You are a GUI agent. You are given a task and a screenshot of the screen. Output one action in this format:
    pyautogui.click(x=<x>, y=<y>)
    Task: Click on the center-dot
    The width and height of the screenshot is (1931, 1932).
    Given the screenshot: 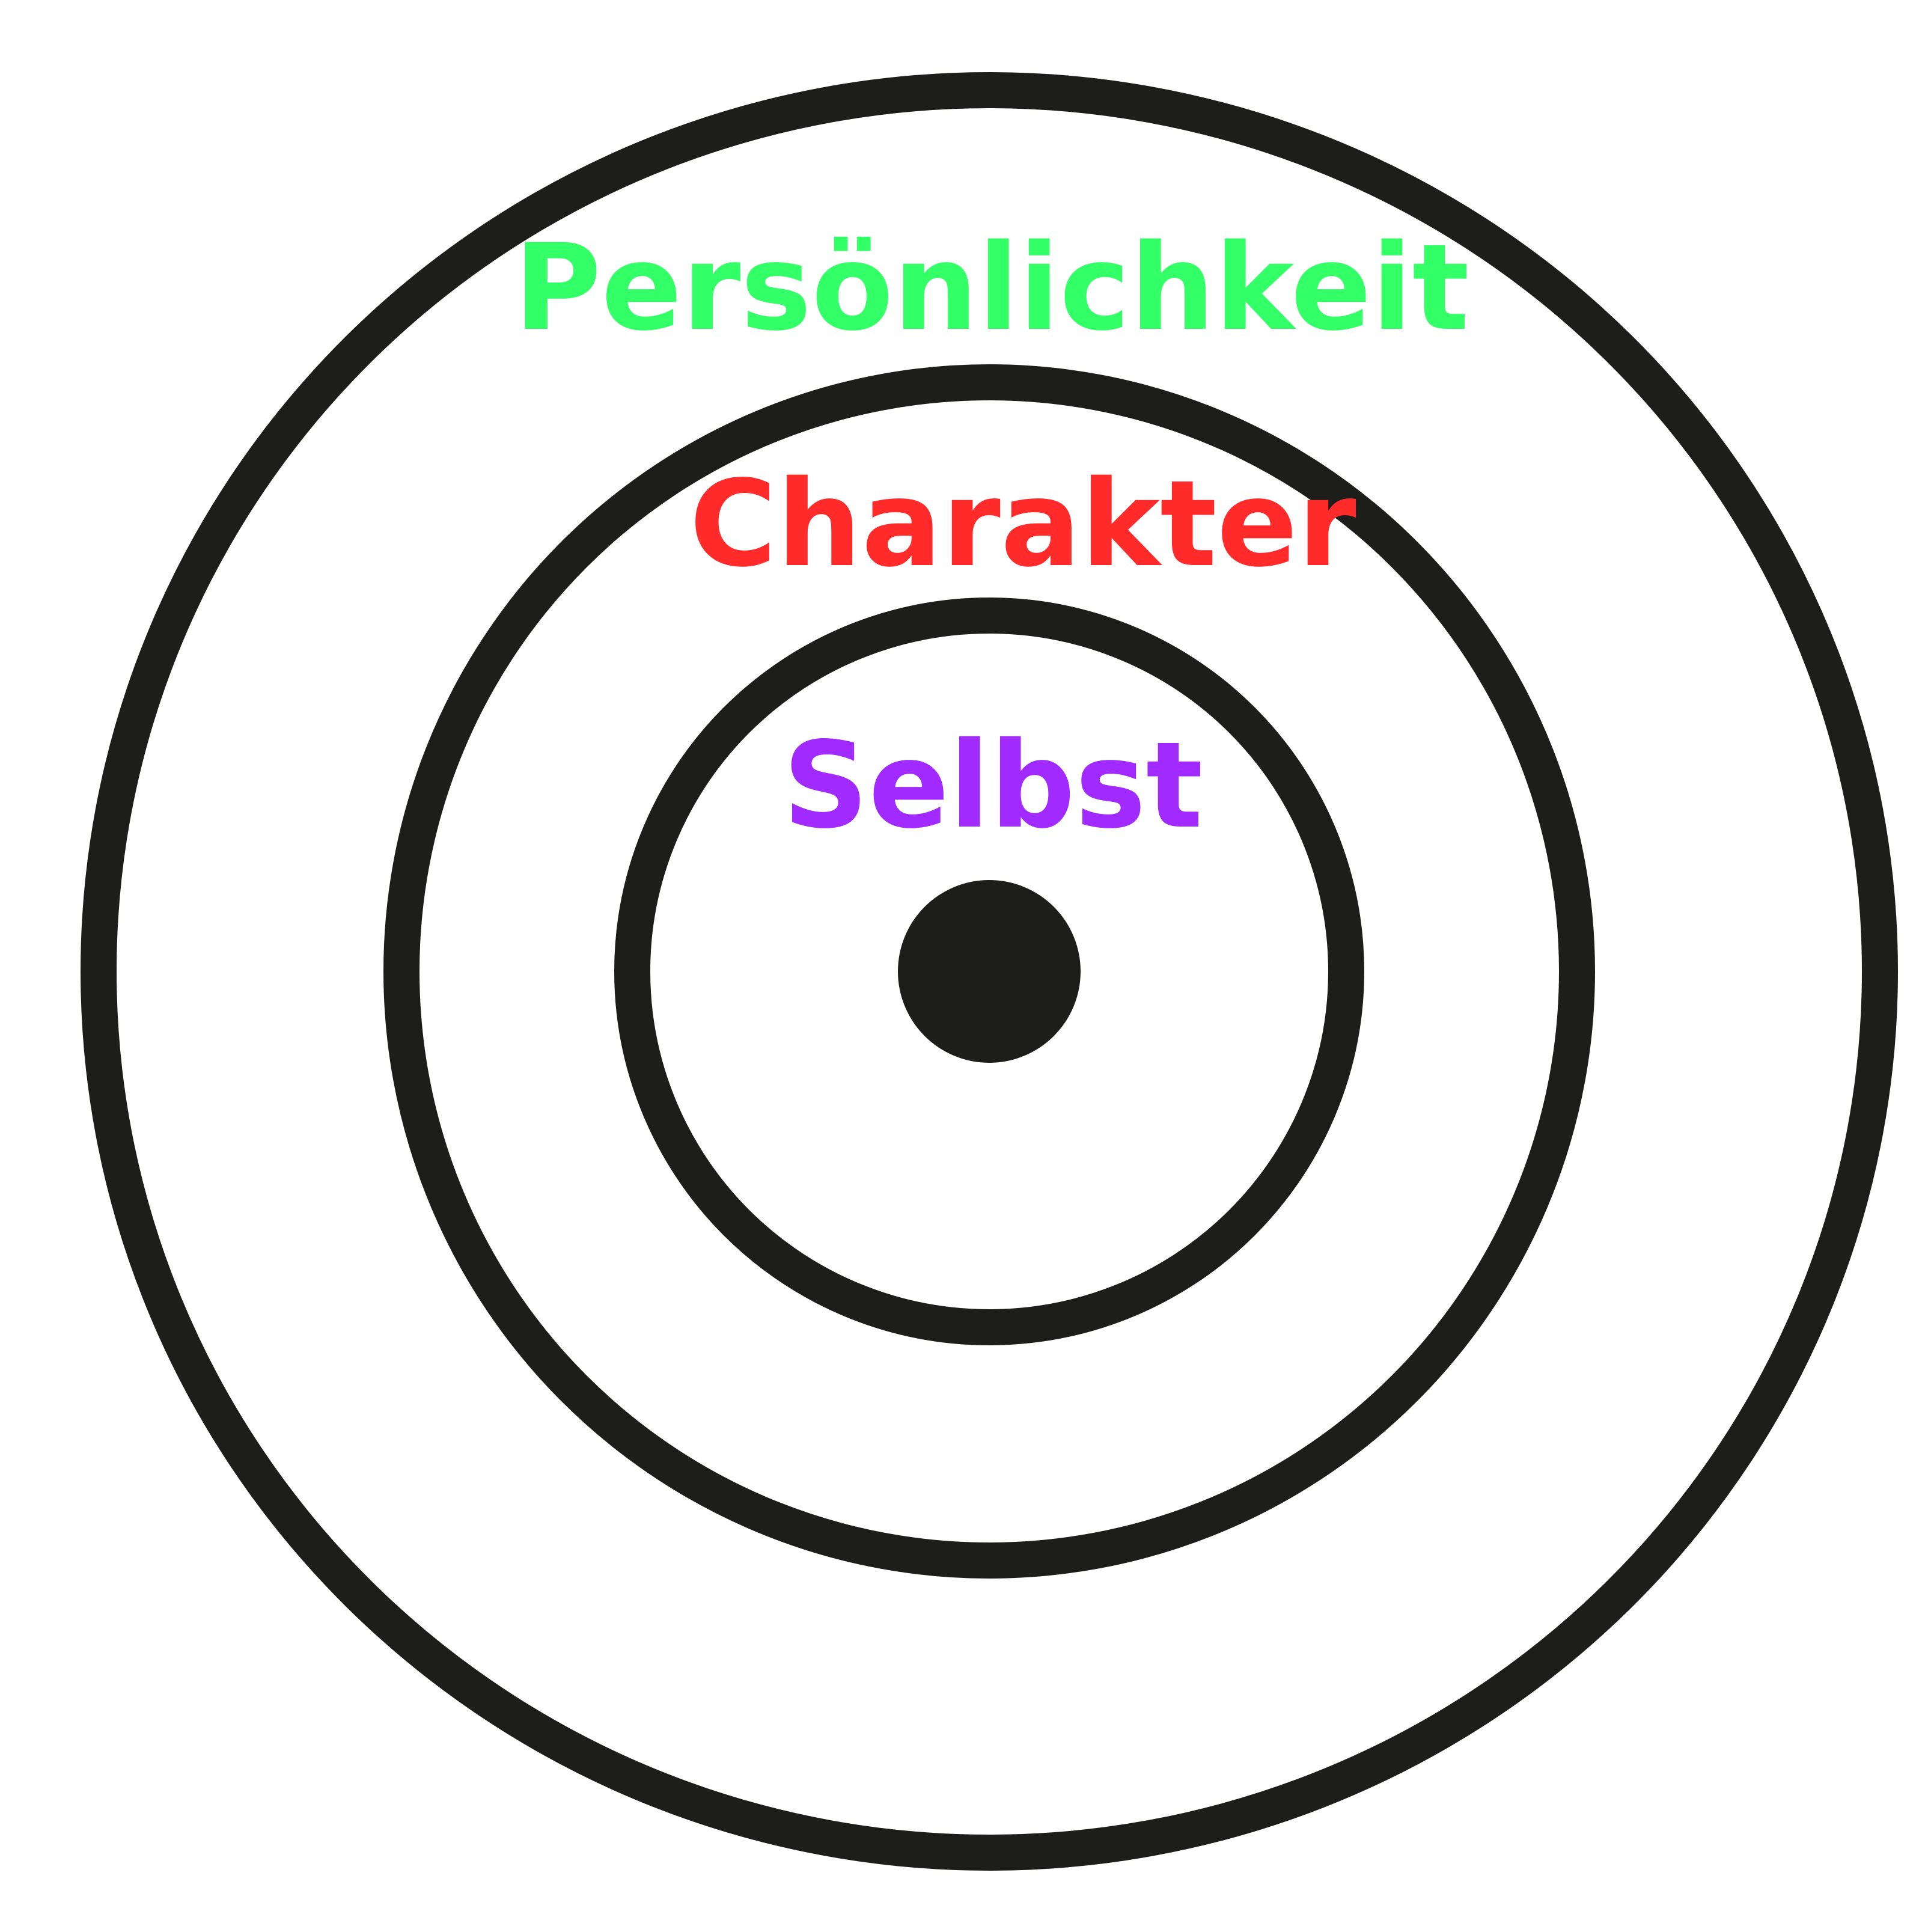 What is the action you would take?
    pyautogui.click(x=990, y=971)
    